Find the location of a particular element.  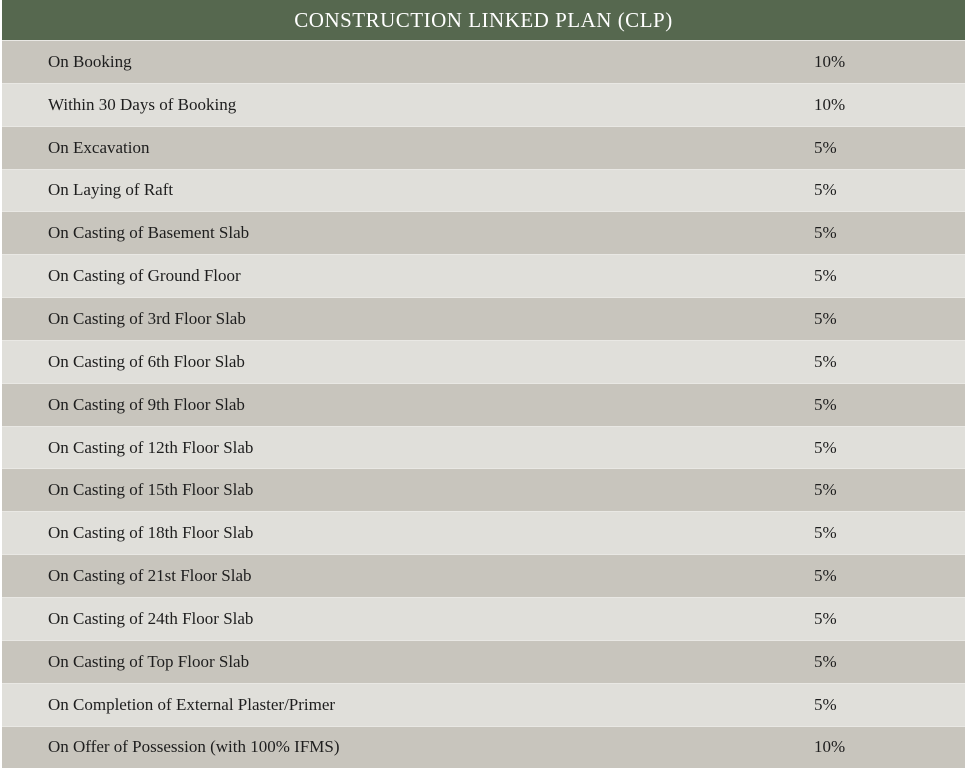

table-row: On Casting of 12th Floor Slab 5% is located at coordinates (483, 447).